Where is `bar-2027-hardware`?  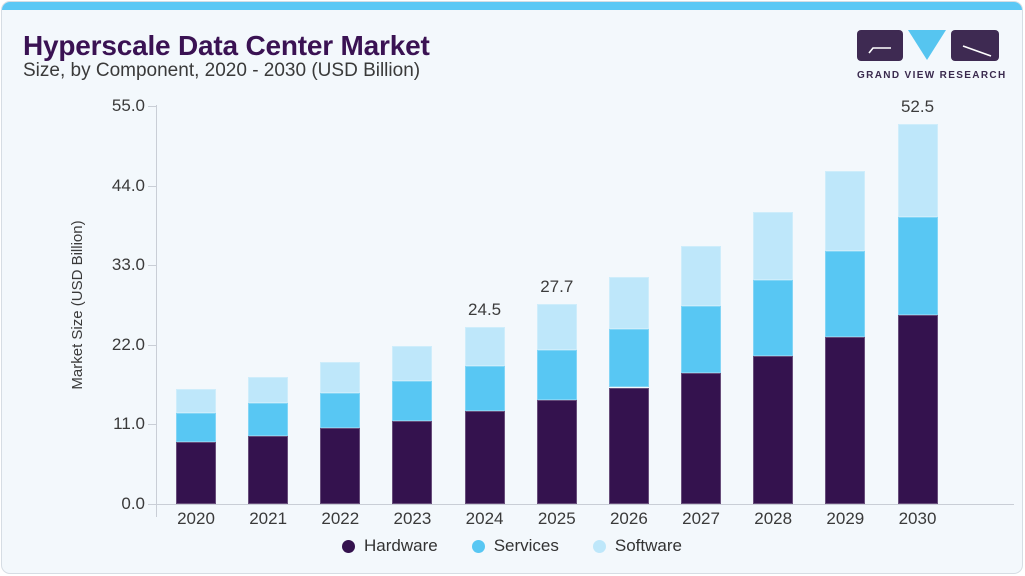
bar-2027-hardware is located at coordinates (701, 438).